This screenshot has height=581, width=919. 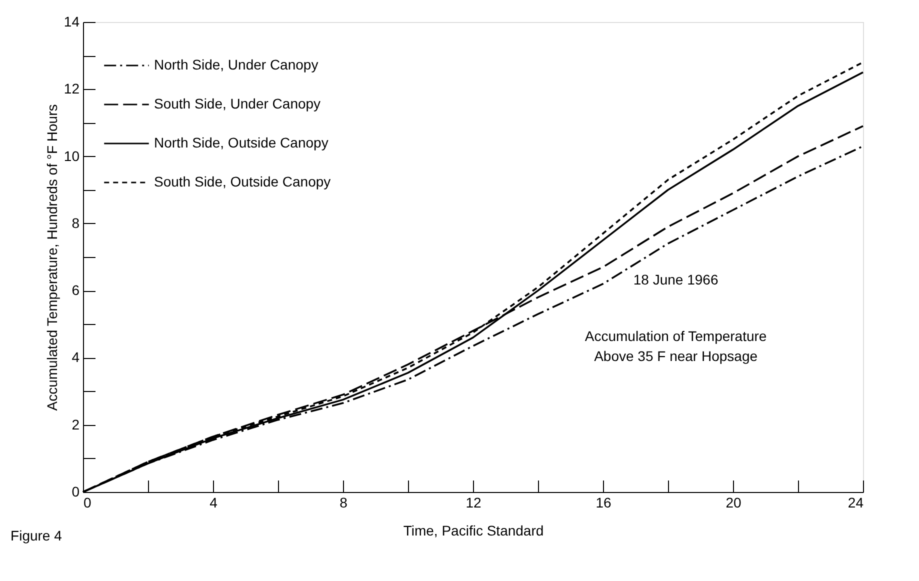 I want to click on y-tick-label: 2, so click(x=76, y=424).